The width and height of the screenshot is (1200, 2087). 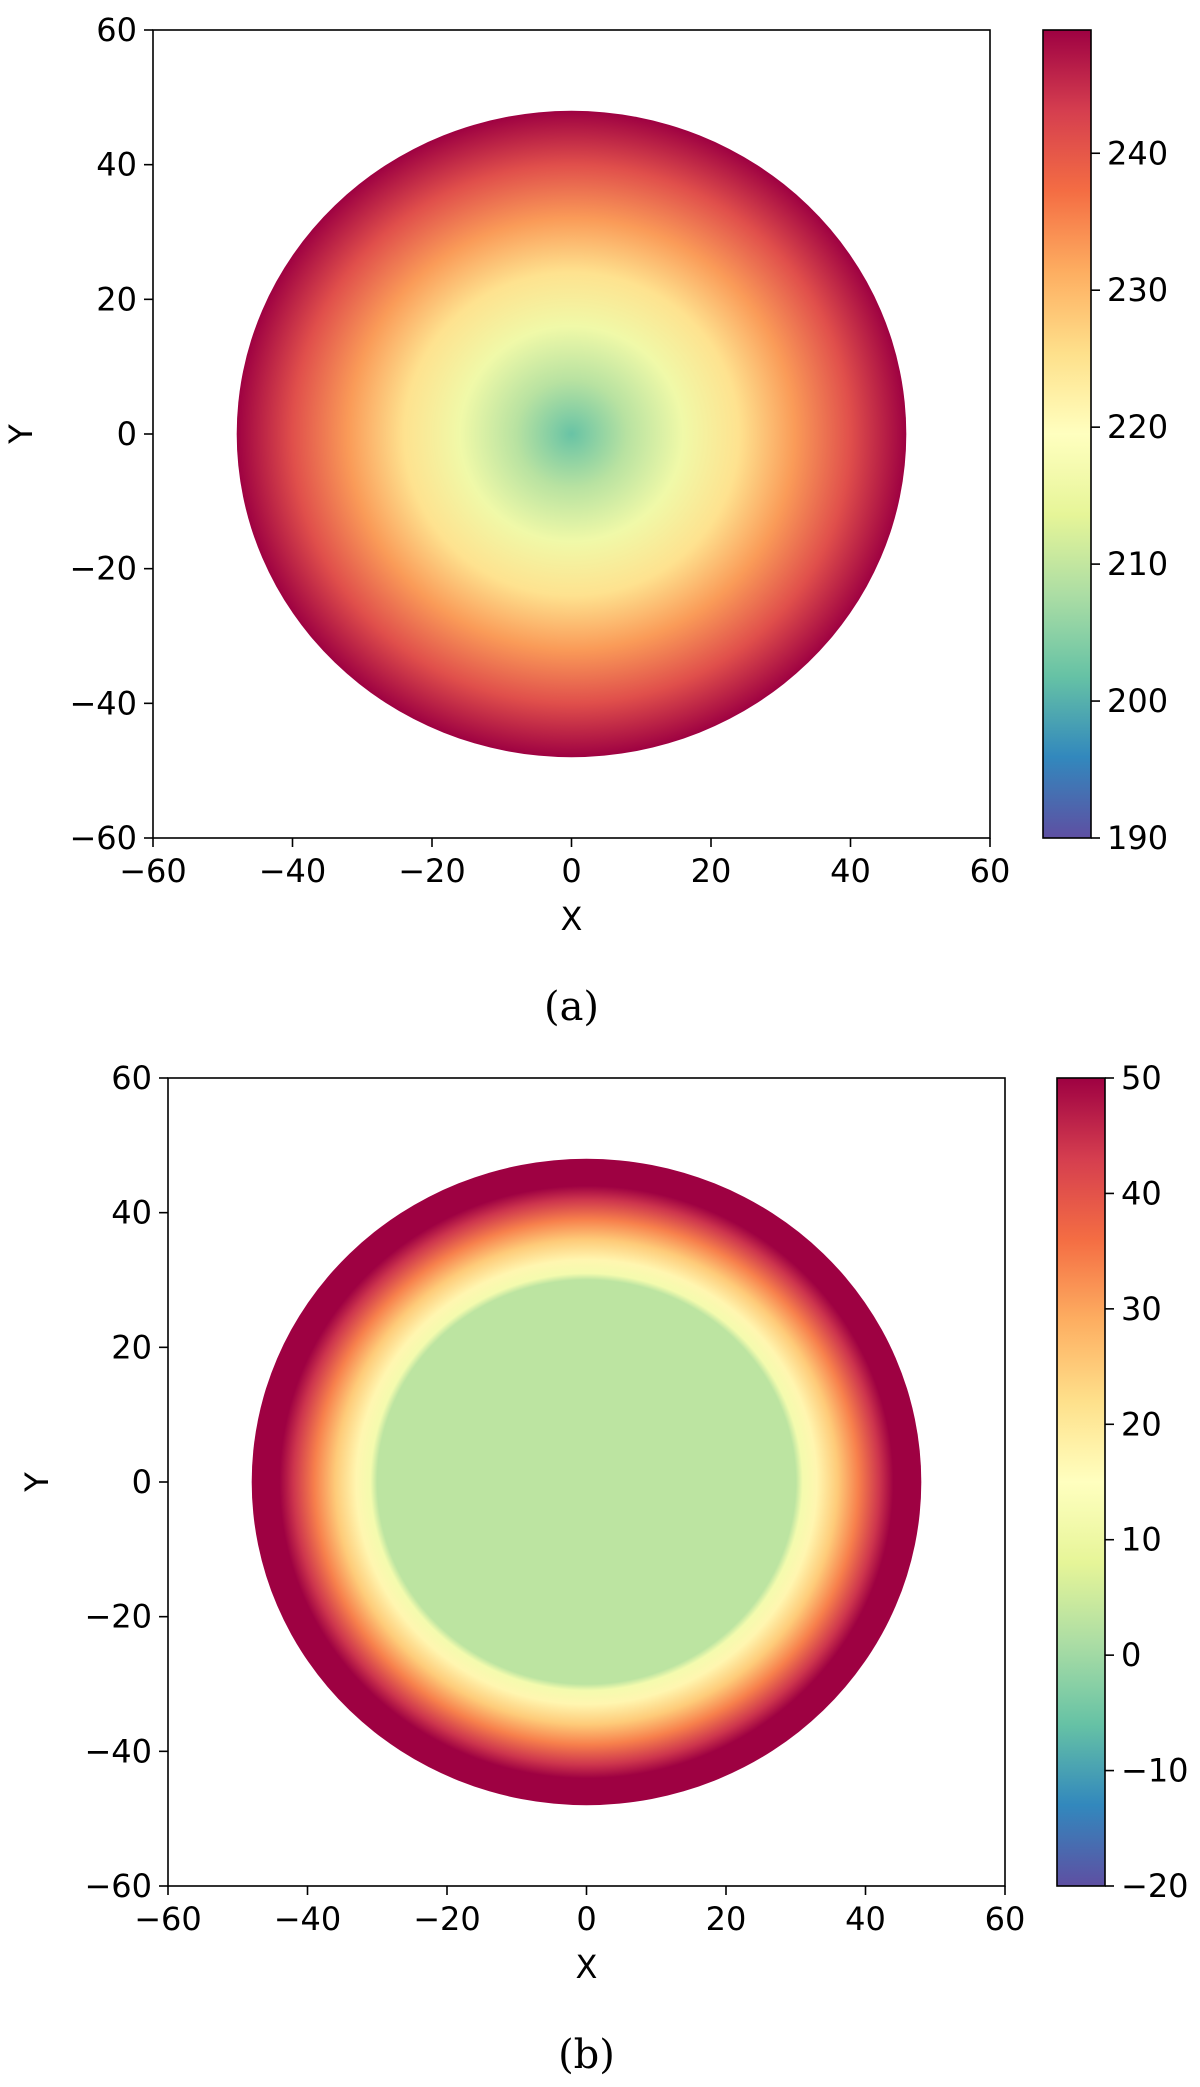 What do you see at coordinates (1131, 1655) in the screenshot?
I see `colorbar-tick-label: 0` at bounding box center [1131, 1655].